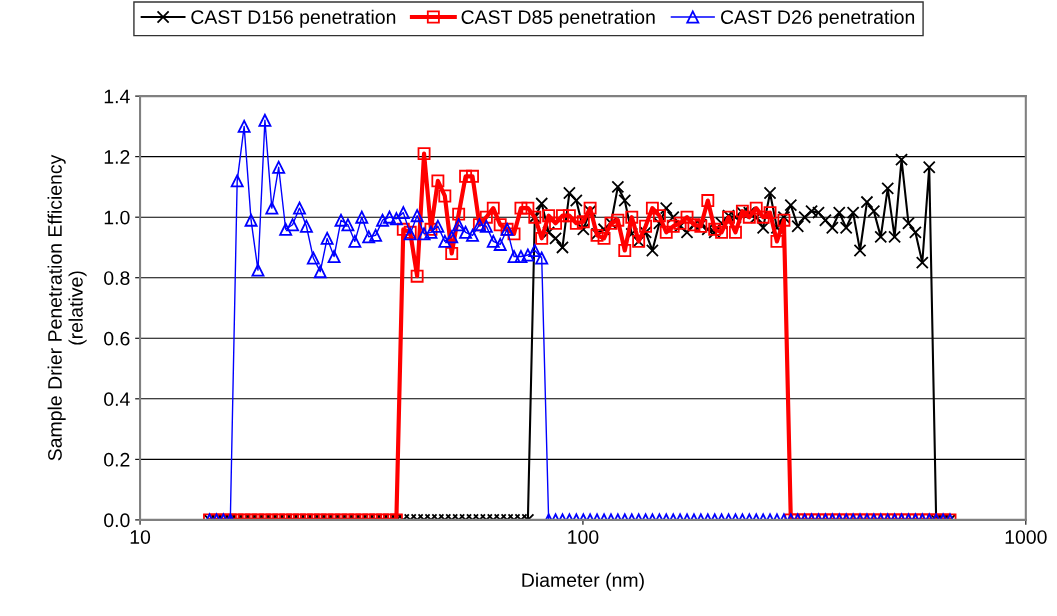 This screenshot has height=616, width=1057. I want to click on x-tick-label: 1000, so click(1026, 537).